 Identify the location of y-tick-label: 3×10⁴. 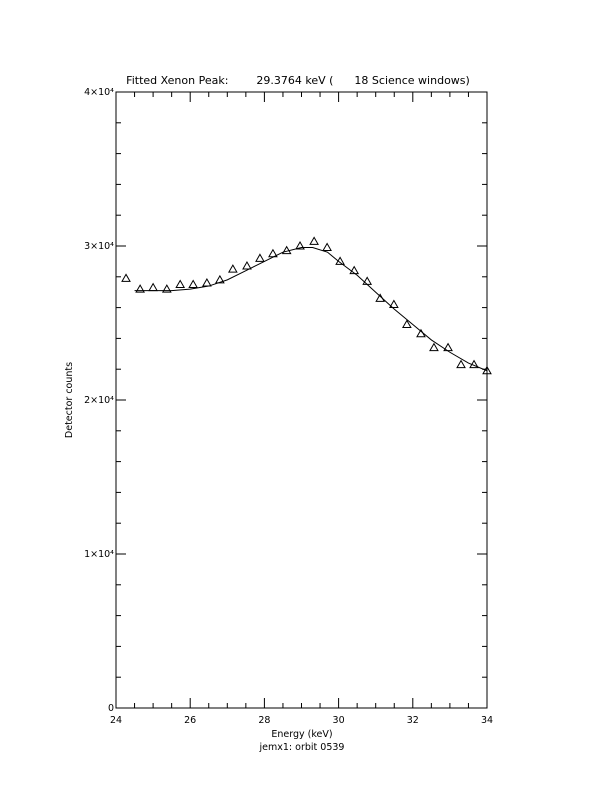
(99, 246).